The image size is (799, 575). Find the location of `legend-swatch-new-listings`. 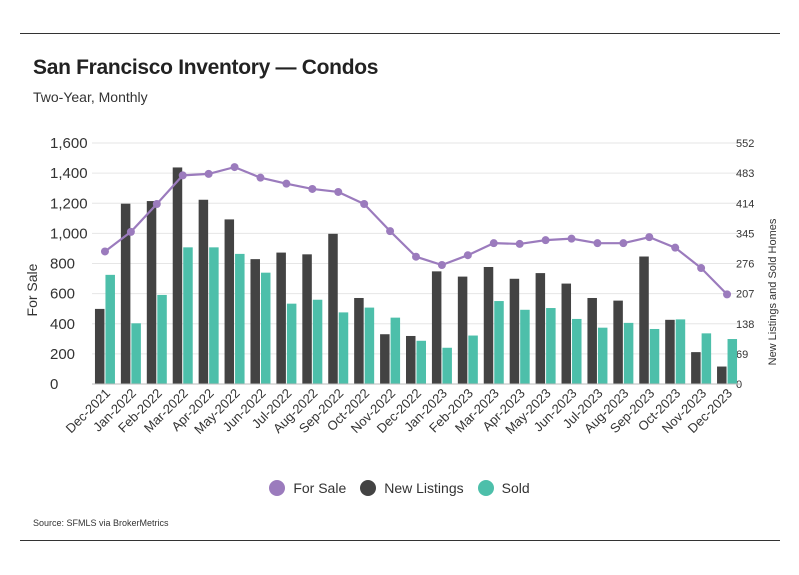

legend-swatch-new-listings is located at coordinates (368, 488).